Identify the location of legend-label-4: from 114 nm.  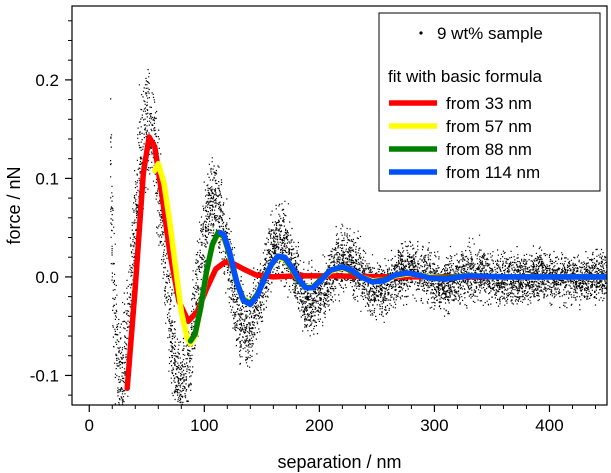
(493, 172).